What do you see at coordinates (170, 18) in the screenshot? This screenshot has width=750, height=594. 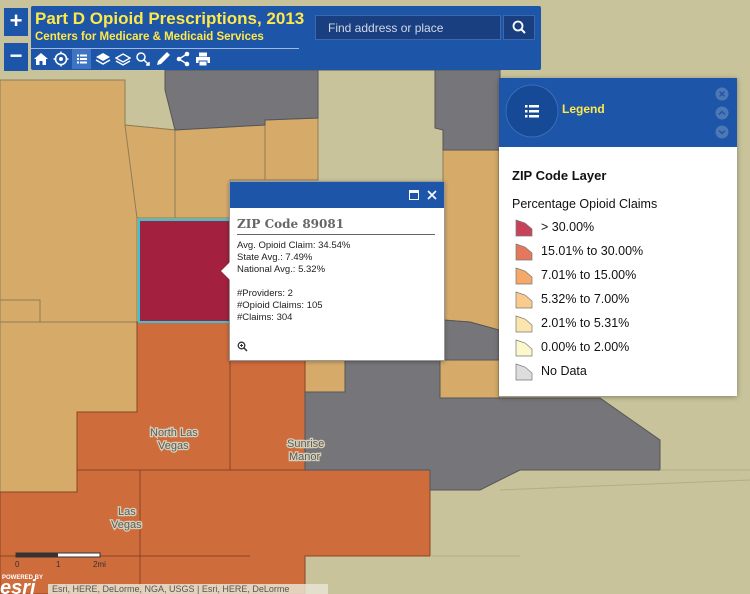 I see `app-title: Part D Opioid Prescriptions, 2013` at bounding box center [170, 18].